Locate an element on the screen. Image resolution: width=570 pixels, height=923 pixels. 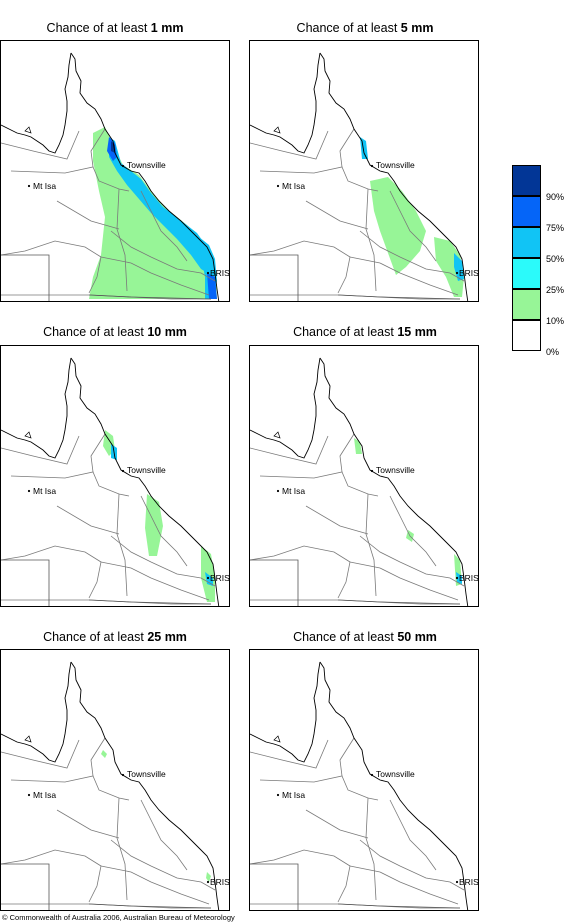
map-svg-5mm: Townsville Mt Isa BRIS is located at coordinates (364, 176).